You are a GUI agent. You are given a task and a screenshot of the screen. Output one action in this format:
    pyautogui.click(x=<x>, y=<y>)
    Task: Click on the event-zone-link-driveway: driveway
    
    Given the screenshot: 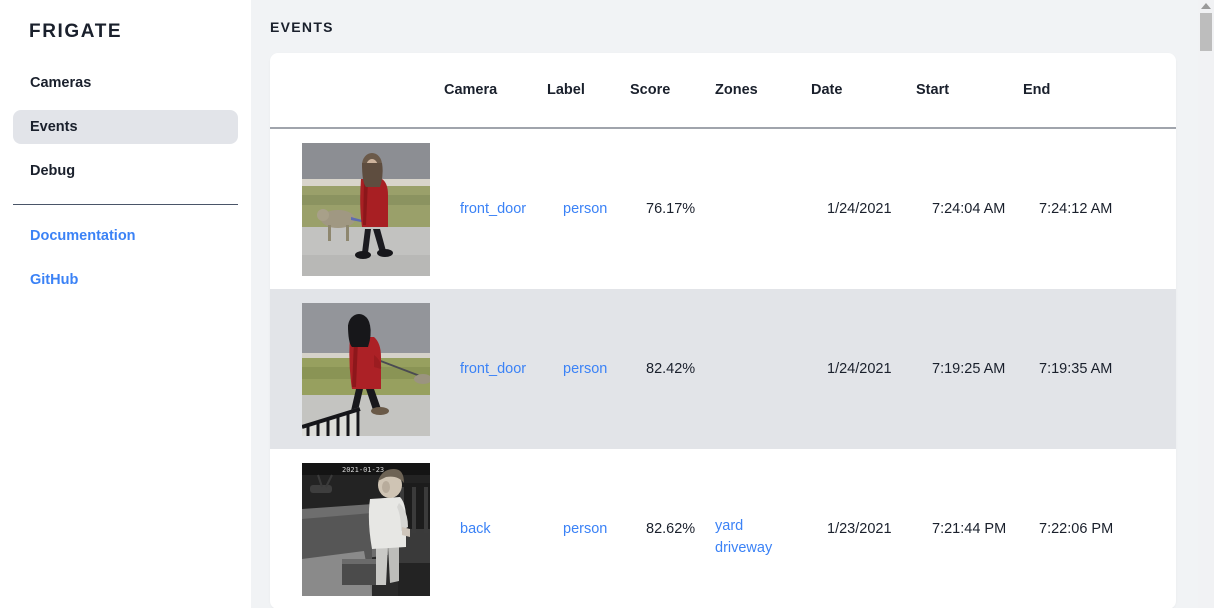 What is the action you would take?
    pyautogui.click(x=744, y=548)
    